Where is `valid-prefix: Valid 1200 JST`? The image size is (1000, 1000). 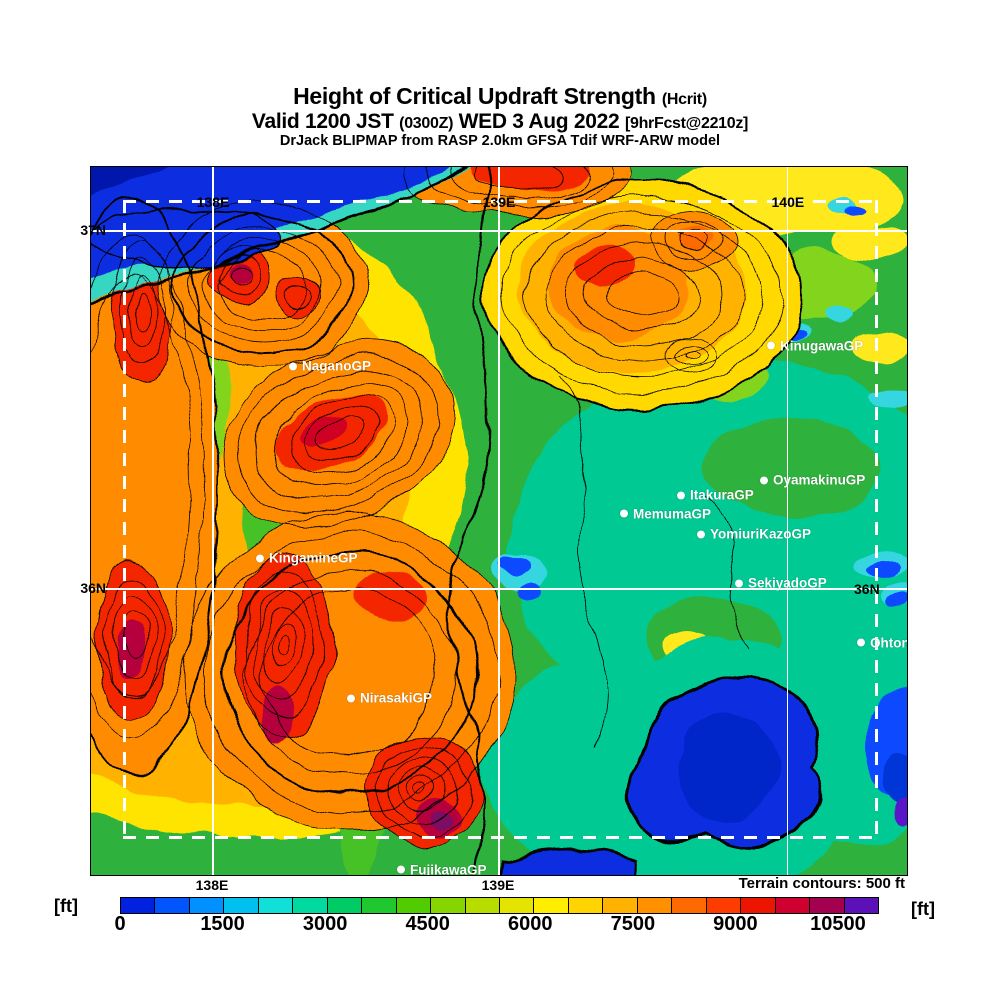
valid-prefix: Valid 1200 JST is located at coordinates (322, 121).